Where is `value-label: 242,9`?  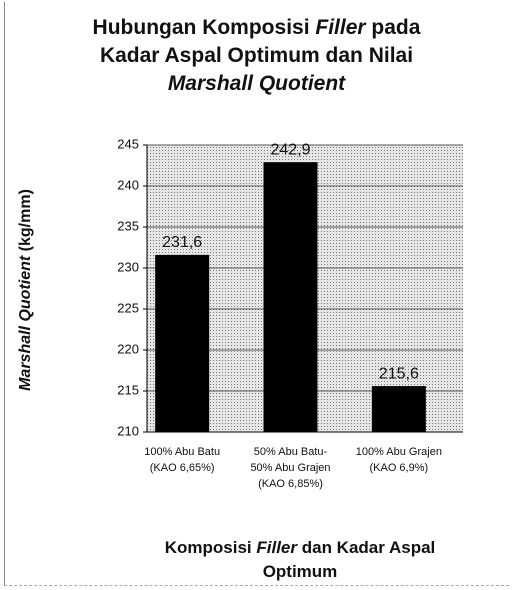 value-label: 242,9 is located at coordinates (290, 149).